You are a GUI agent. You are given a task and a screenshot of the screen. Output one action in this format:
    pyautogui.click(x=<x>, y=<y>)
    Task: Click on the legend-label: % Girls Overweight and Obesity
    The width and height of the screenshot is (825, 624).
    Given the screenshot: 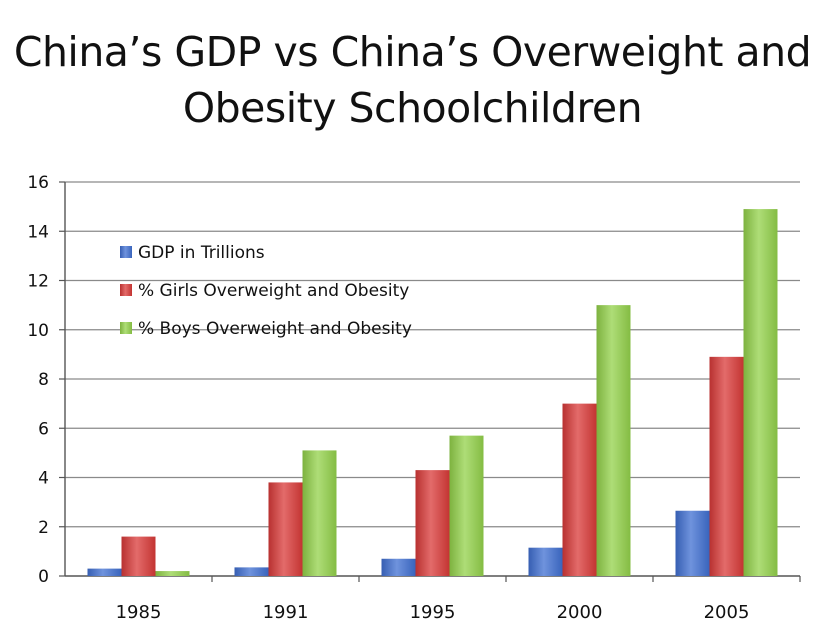 What is the action you would take?
    pyautogui.click(x=273, y=291)
    